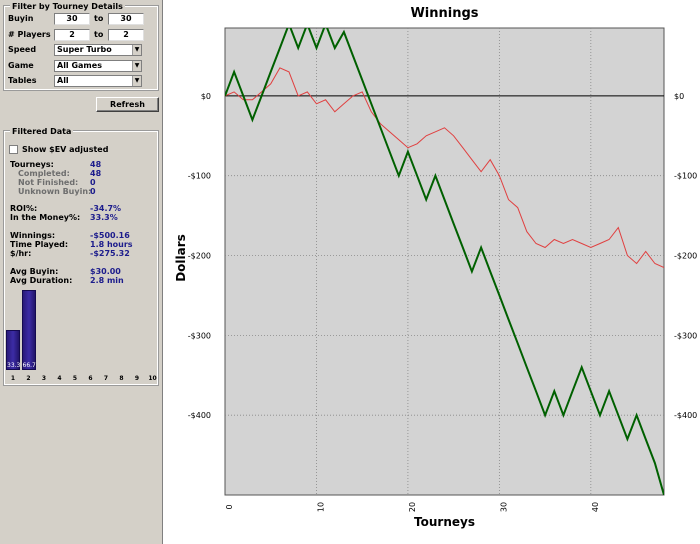 The width and height of the screenshot is (700, 544). What do you see at coordinates (595, 507) in the screenshot?
I see `x-tick-label: 40` at bounding box center [595, 507].